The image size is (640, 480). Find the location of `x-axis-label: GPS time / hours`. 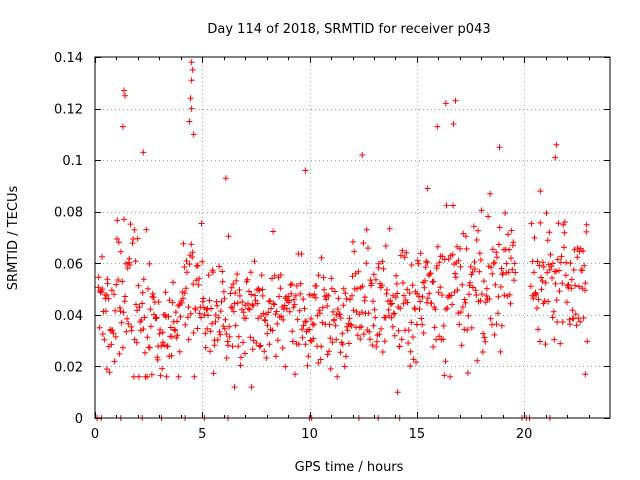

x-axis-label: GPS time / hours is located at coordinates (349, 467).